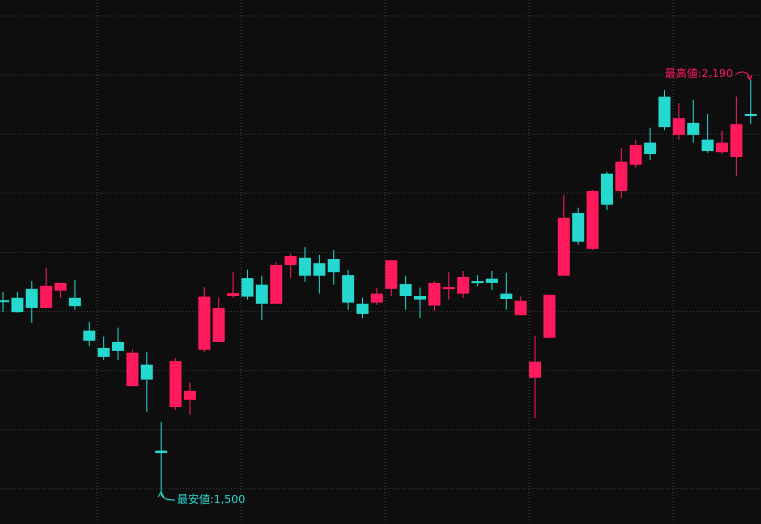 This screenshot has width=761, height=524. What do you see at coordinates (699, 73) in the screenshot?
I see `high-annotation: 最高値:2,190` at bounding box center [699, 73].